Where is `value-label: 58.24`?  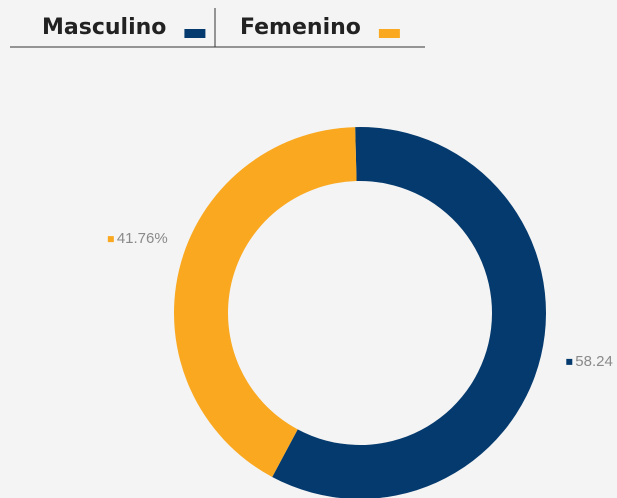 value-label: 58.24 is located at coordinates (594, 361).